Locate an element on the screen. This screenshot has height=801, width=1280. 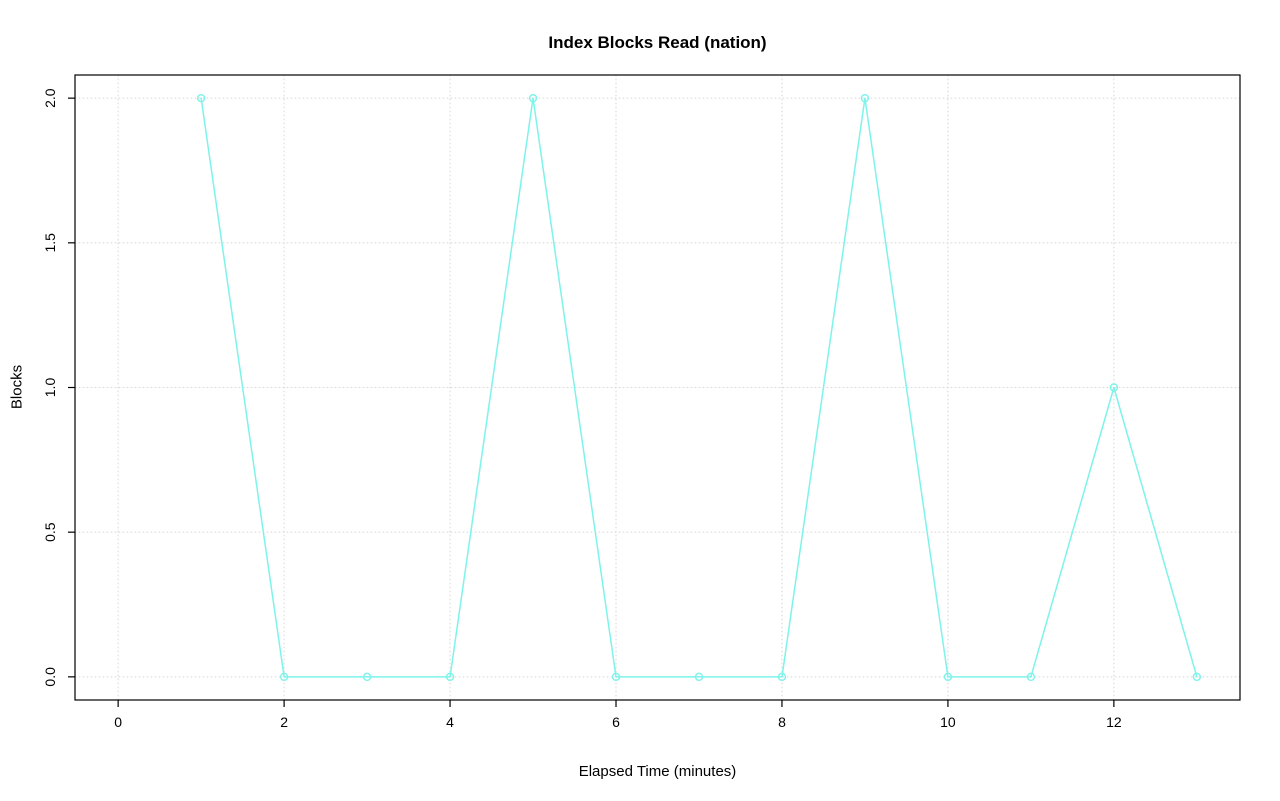
x-axis-label: Elapsed Time (minutes) is located at coordinates (657, 771).